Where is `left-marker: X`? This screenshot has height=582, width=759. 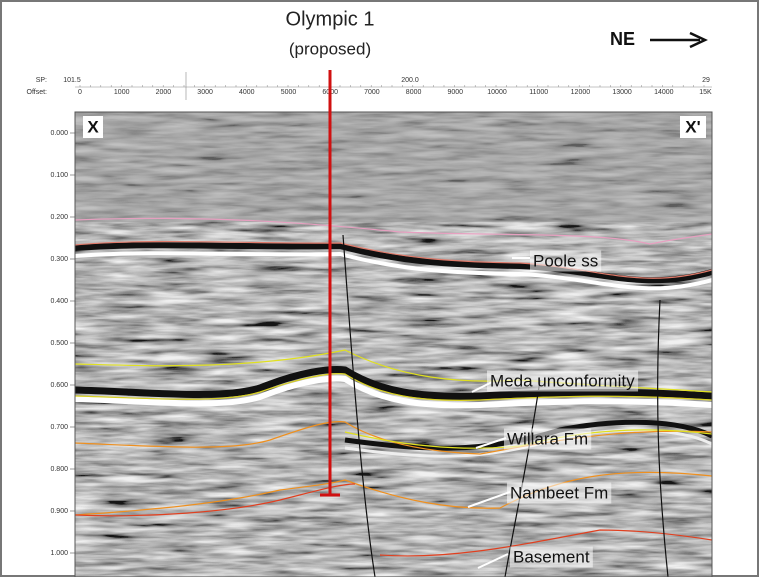
left-marker: X is located at coordinates (93, 126).